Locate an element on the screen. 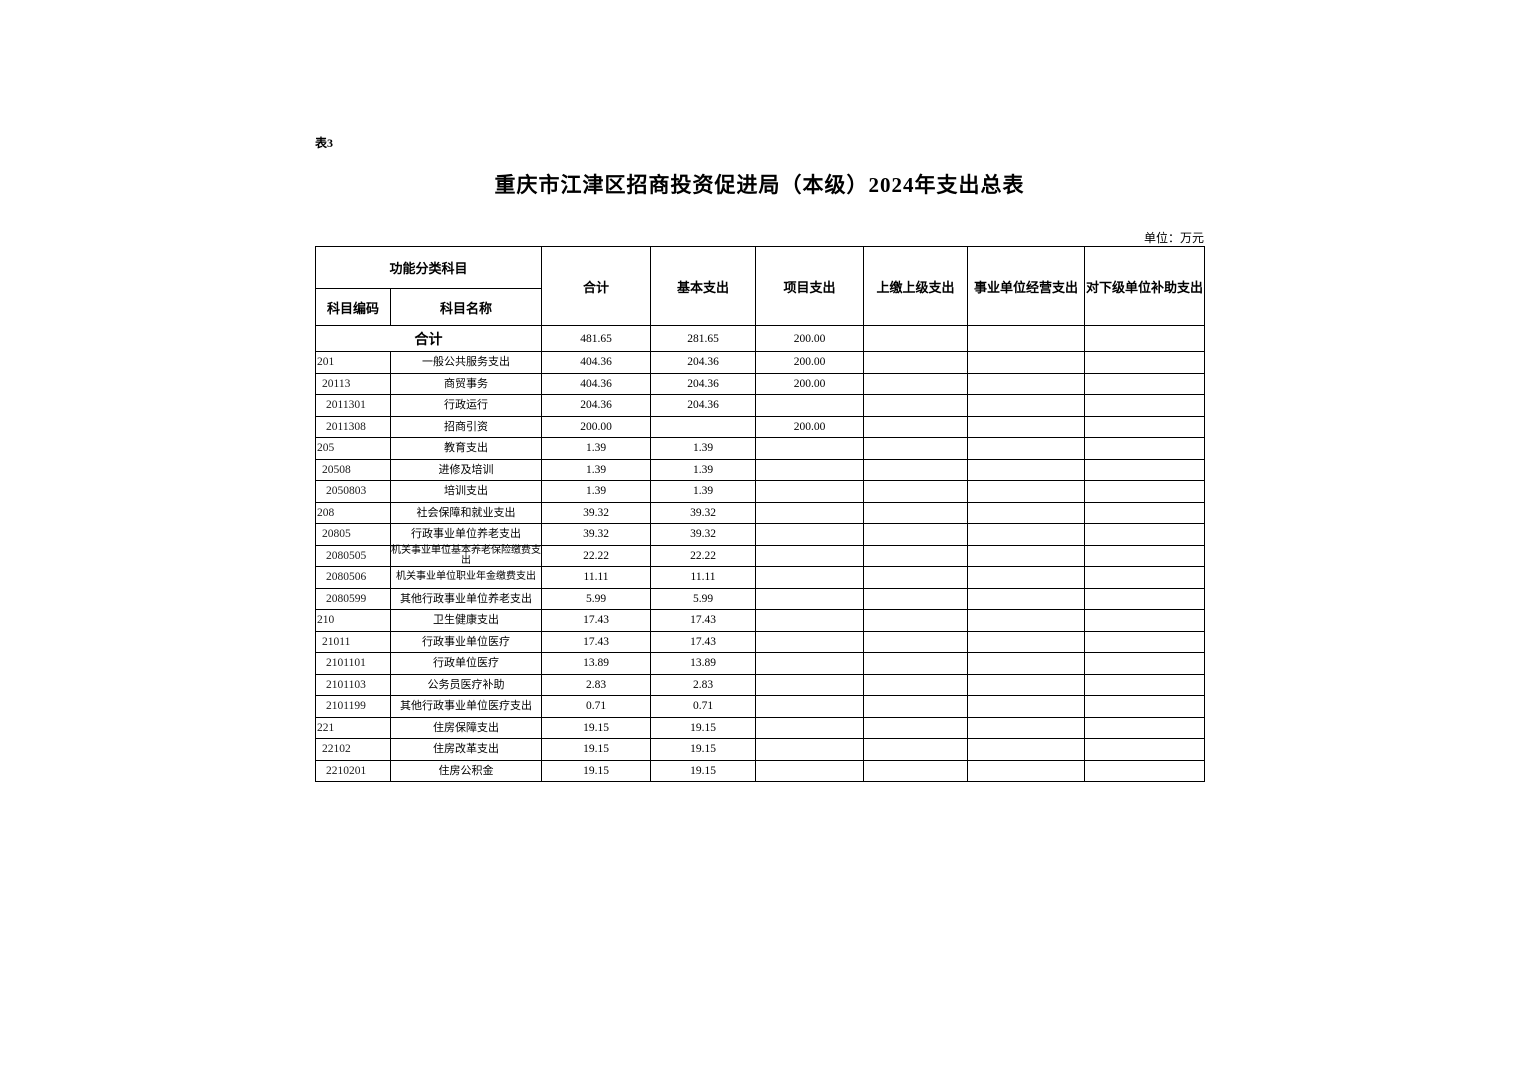 The width and height of the screenshot is (1520, 1074). header-upward-payment: 上缴上级支出 is located at coordinates (916, 286).